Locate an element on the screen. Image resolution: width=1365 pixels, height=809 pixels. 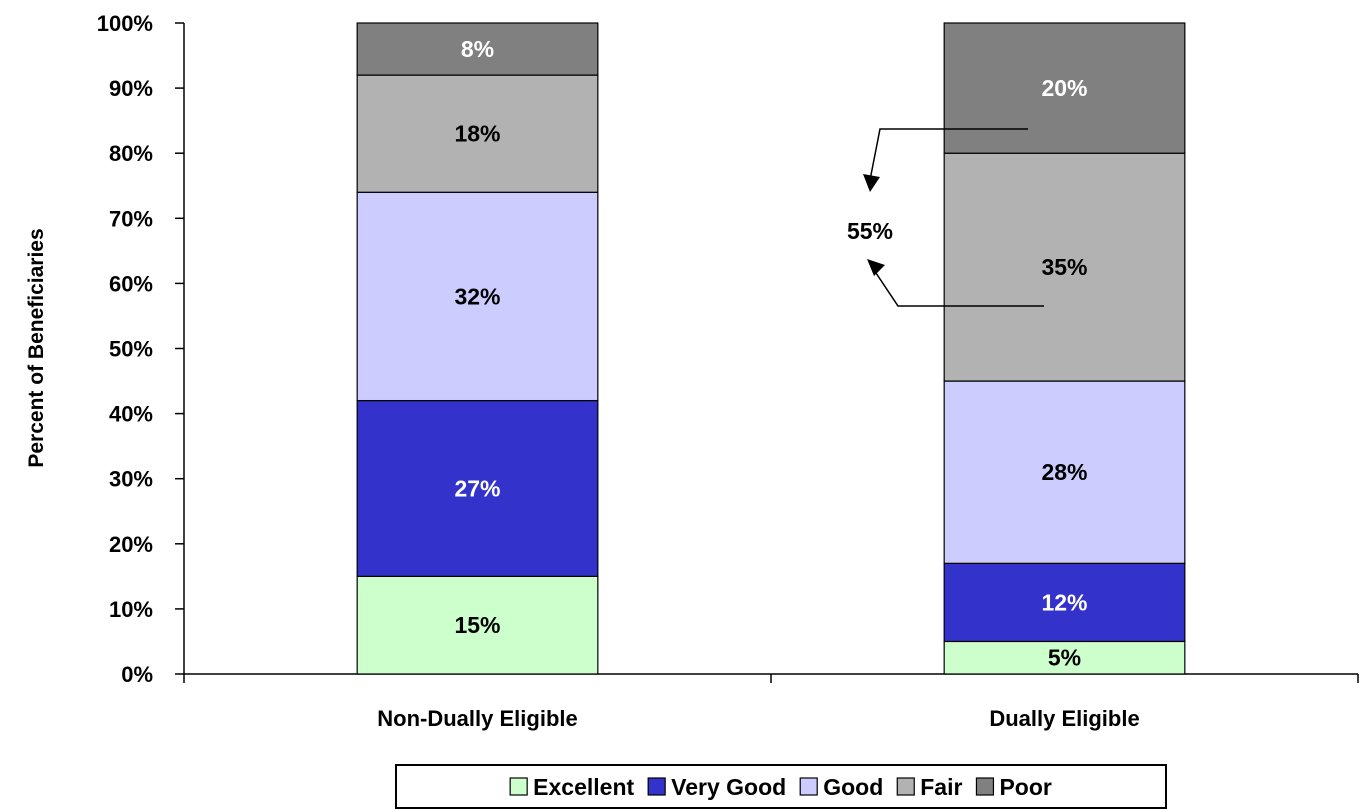
data-label-non-dually-eligible-good: 32% is located at coordinates (477, 296).